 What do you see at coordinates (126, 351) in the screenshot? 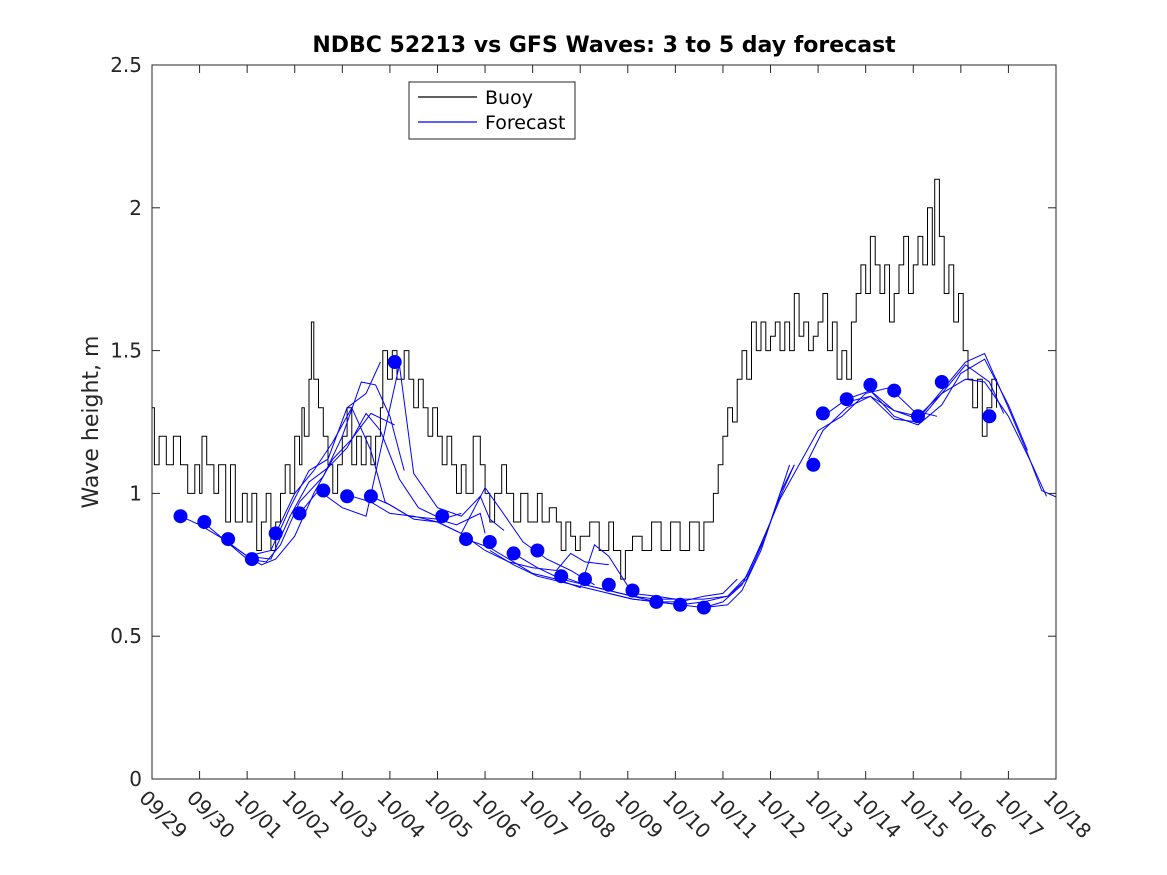
I see `y-tick-label: 1.5` at bounding box center [126, 351].